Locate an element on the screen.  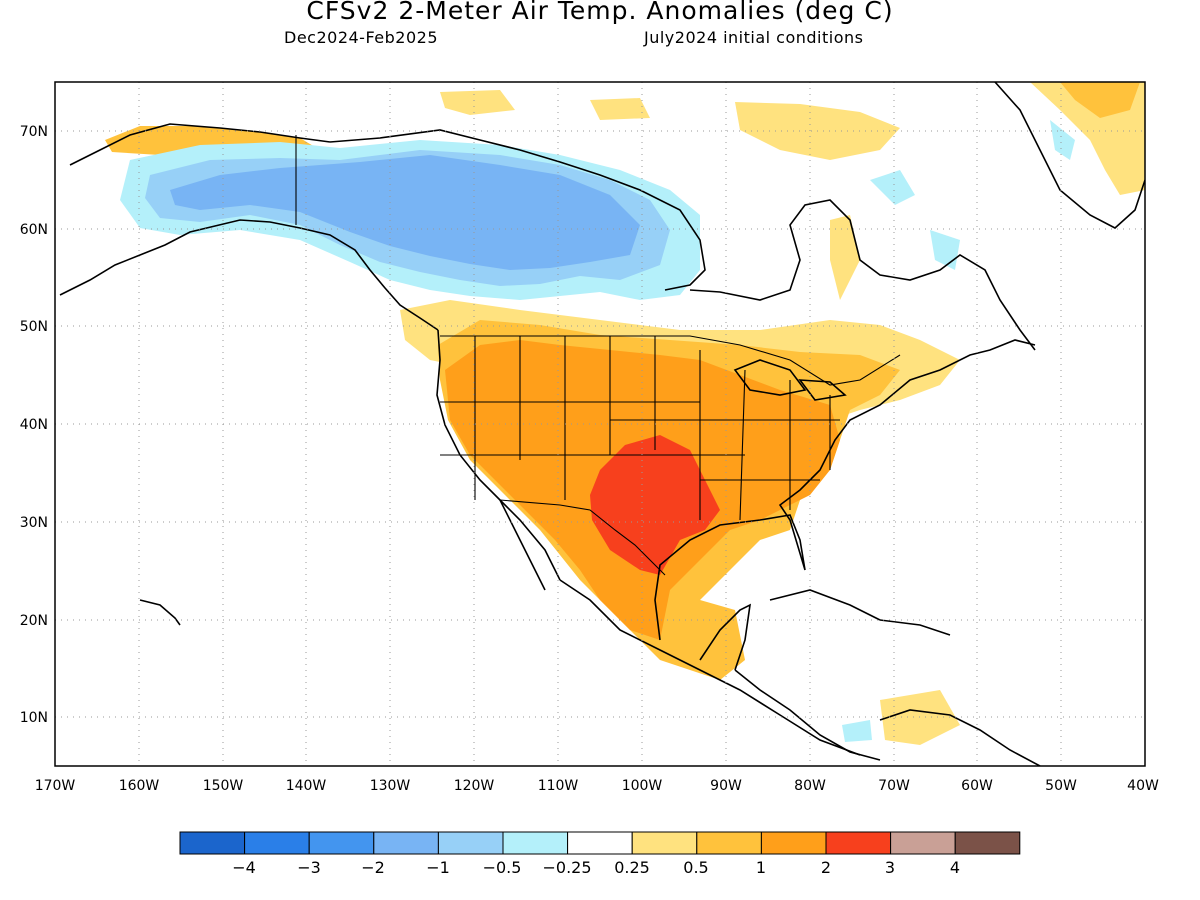
forecast-period: Dec2024-Feb2025 is located at coordinates (361, 37).